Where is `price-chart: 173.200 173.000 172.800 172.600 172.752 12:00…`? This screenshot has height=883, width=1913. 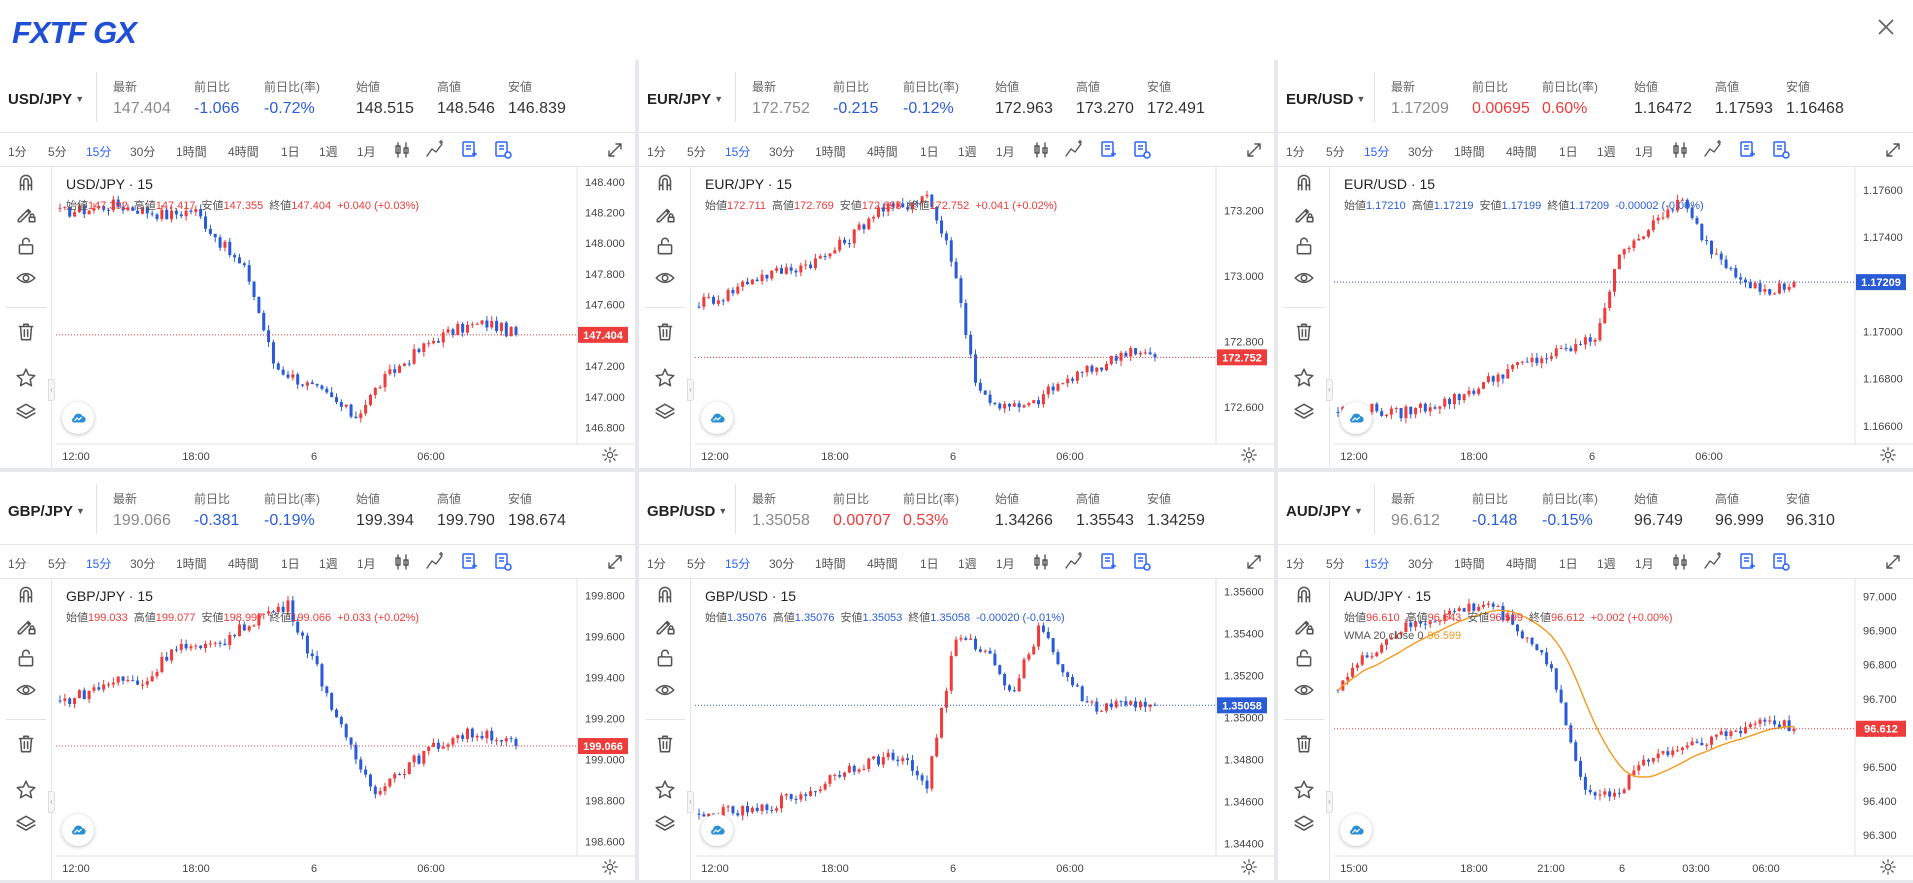 price-chart: 173.200 173.000 172.800 172.600 172.752 12:00… is located at coordinates (984, 317).